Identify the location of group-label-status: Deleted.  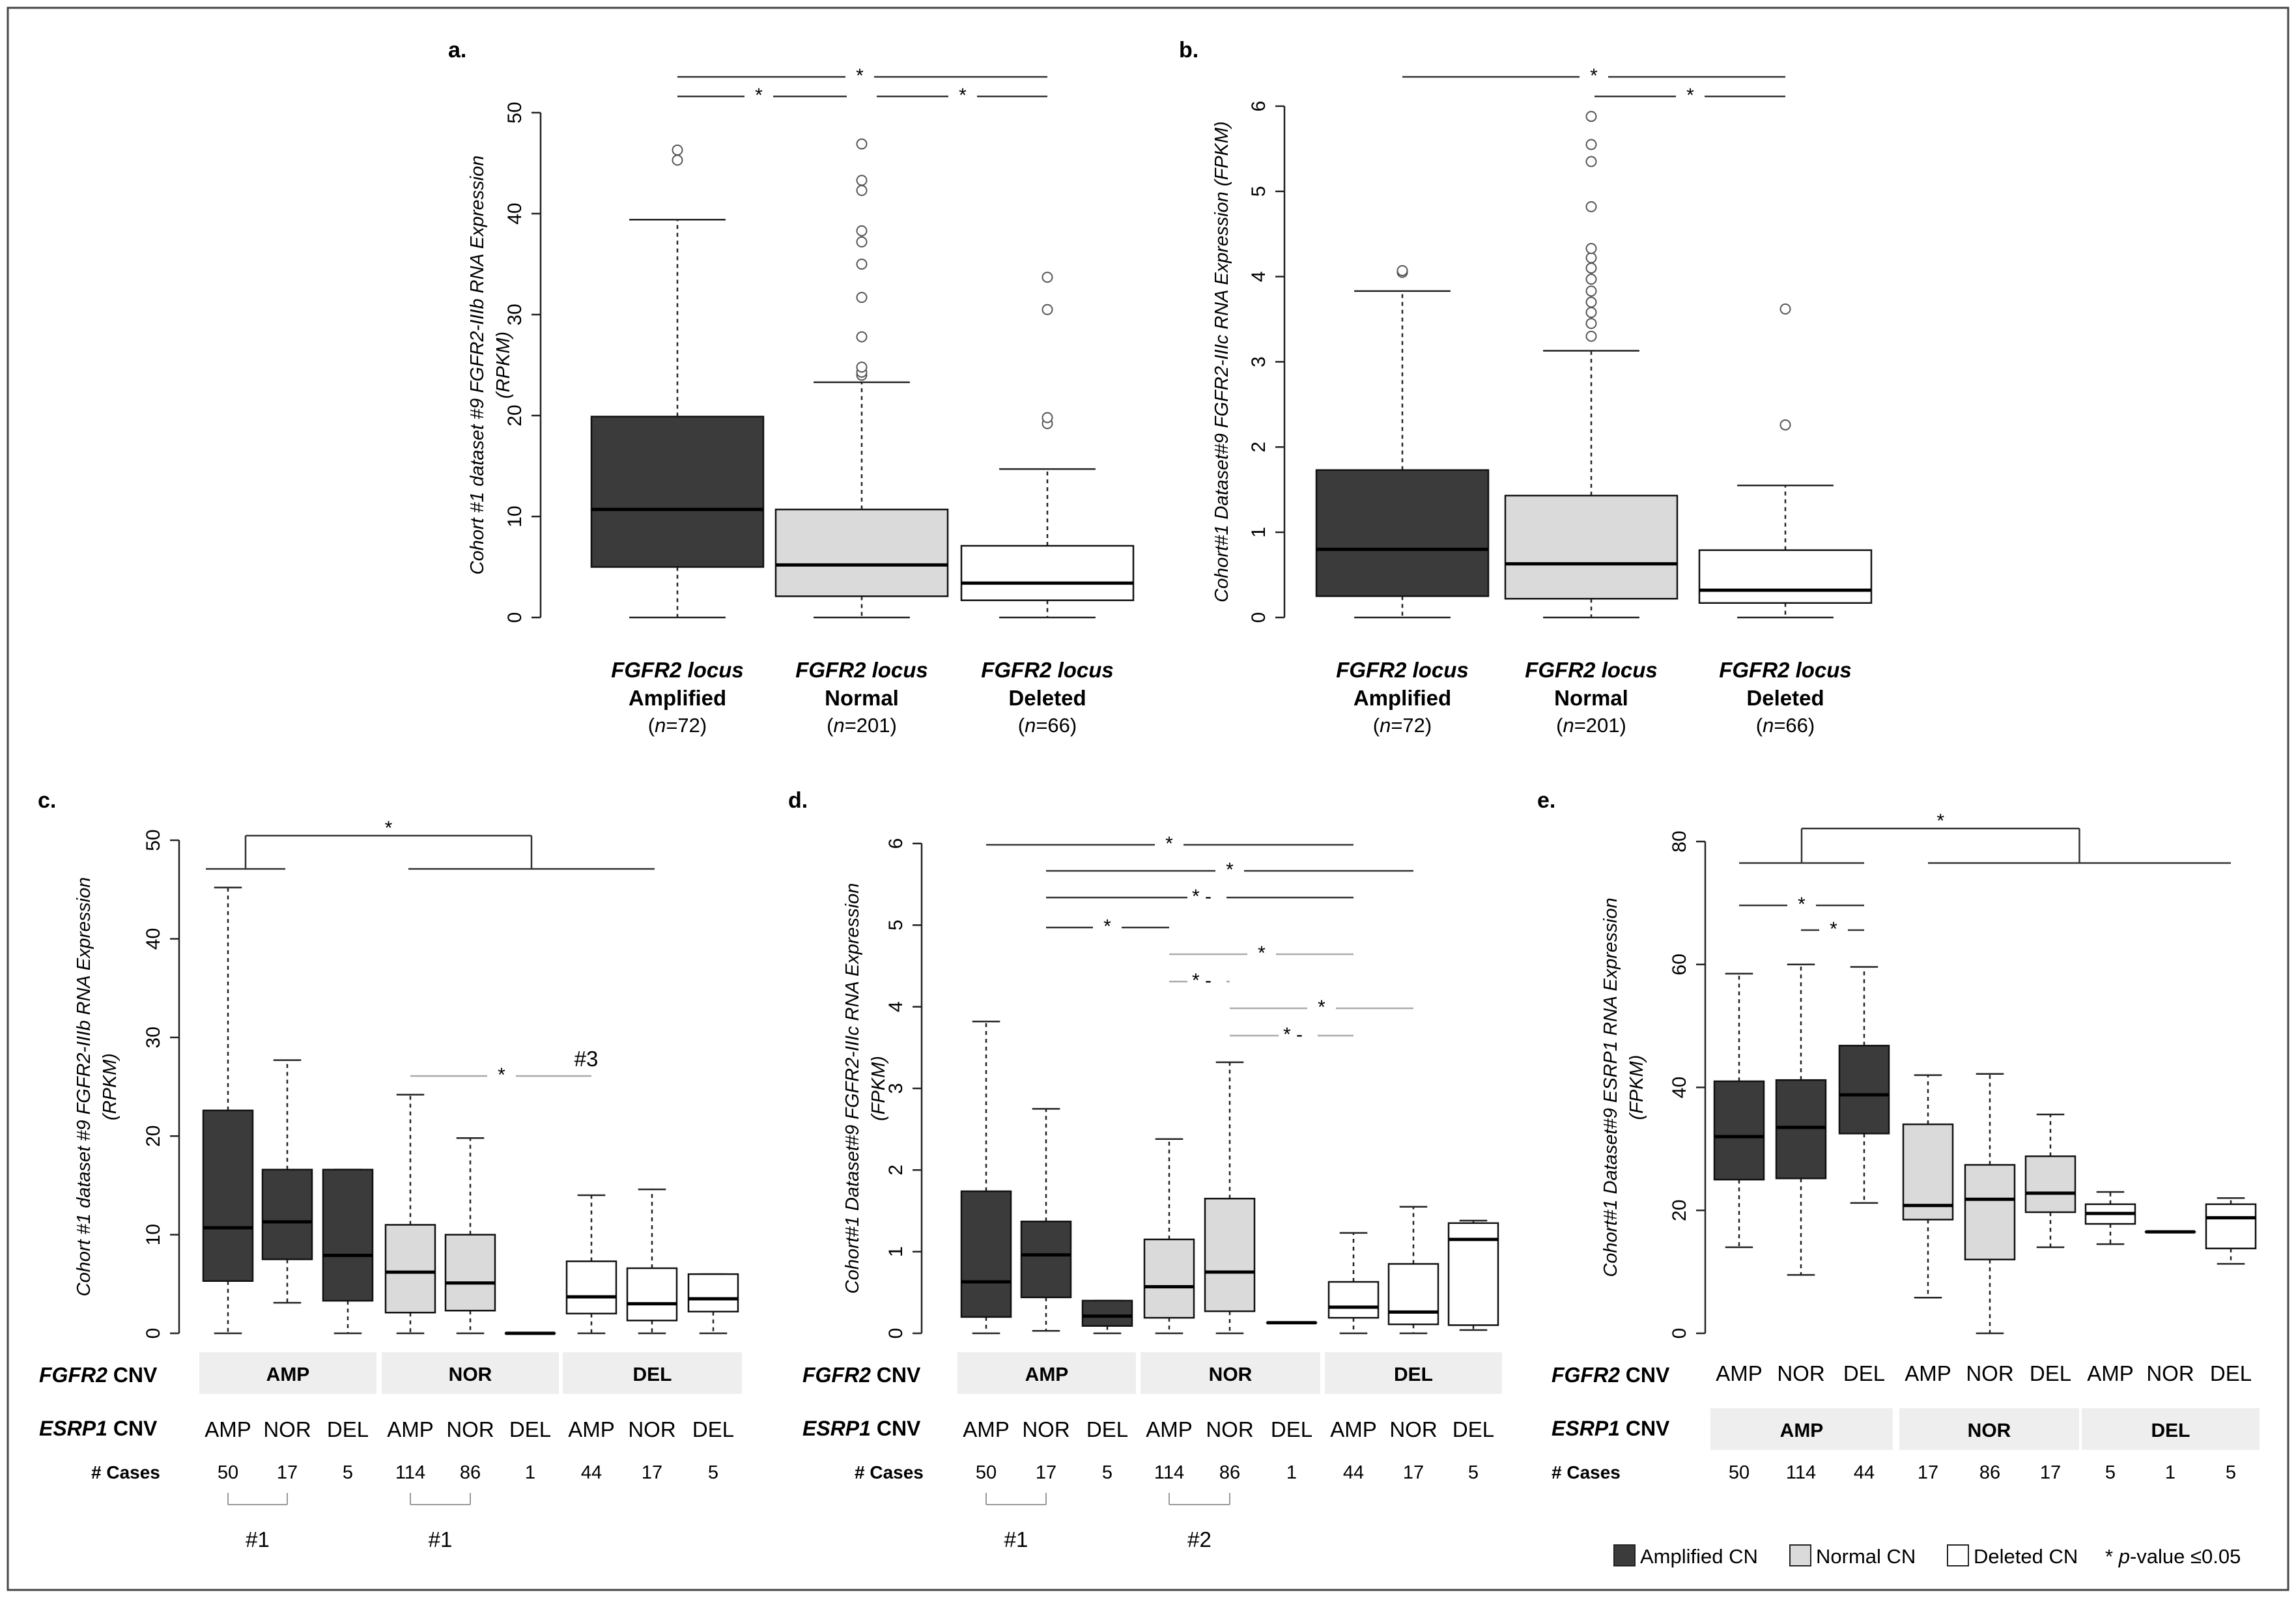
(1047, 698).